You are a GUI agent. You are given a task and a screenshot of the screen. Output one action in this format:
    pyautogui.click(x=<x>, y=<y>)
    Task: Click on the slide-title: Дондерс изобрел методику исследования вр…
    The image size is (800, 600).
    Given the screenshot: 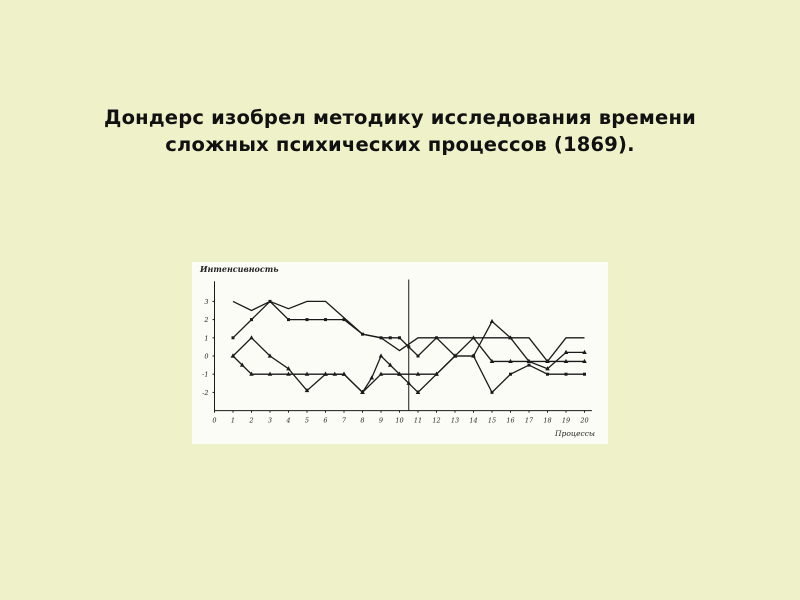 What is the action you would take?
    pyautogui.click(x=400, y=131)
    